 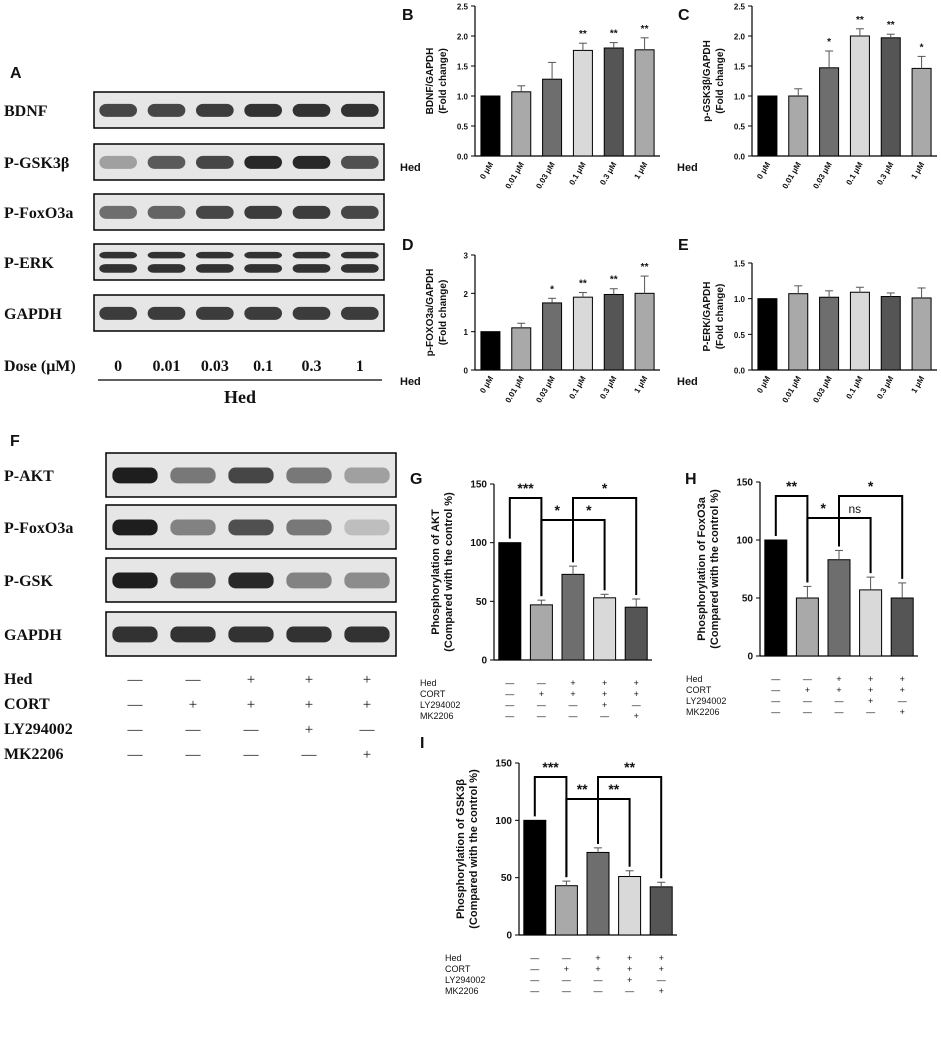 I want to click on chart-e-x-tick-label: 0 μM, so click(x=763, y=384).